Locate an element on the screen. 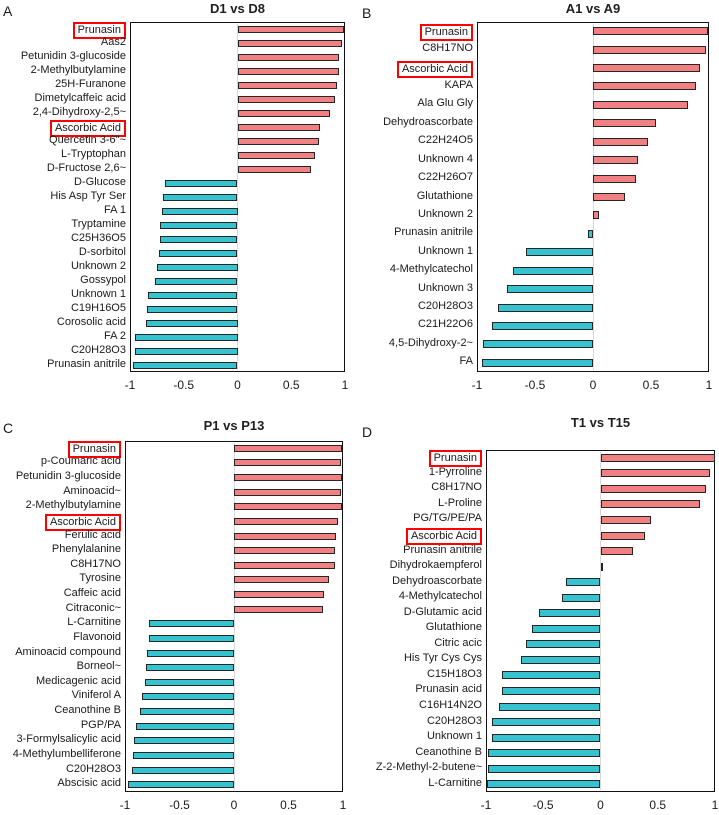  category-label: Quercetin 3-6"~ is located at coordinates (87, 139).